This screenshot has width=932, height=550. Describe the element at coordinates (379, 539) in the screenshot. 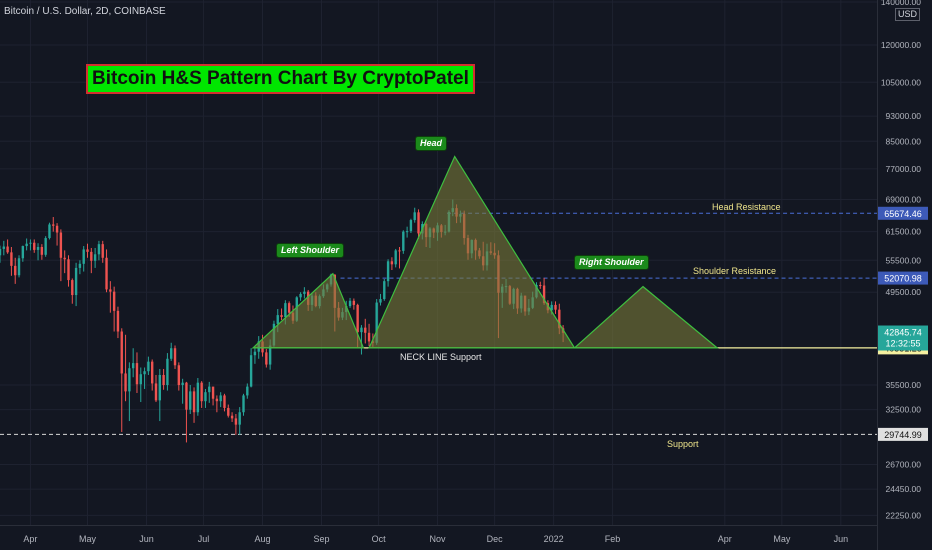

I see `x-tick-label: Oct` at that location.